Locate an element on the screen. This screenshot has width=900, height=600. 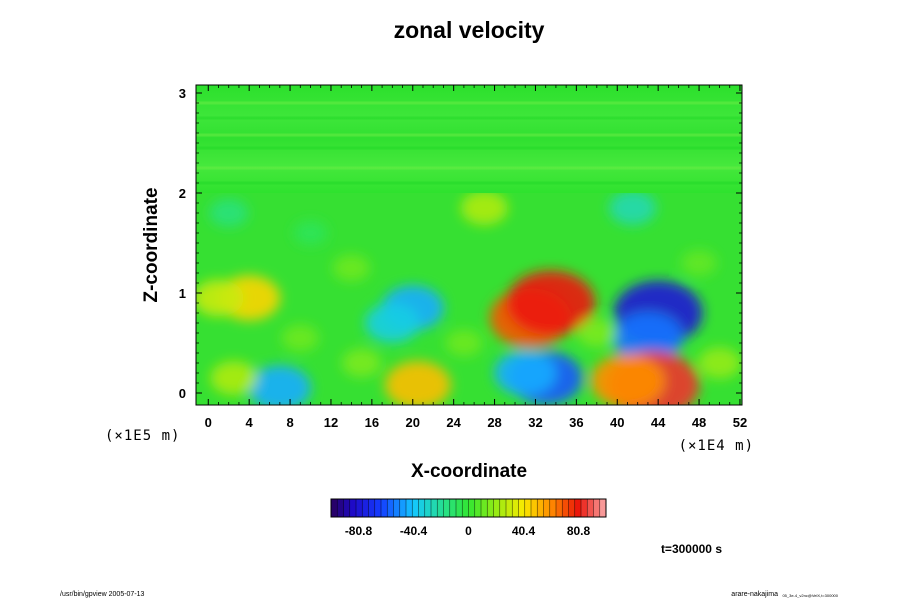
x-tick-label: 12 is located at coordinates (331, 422).